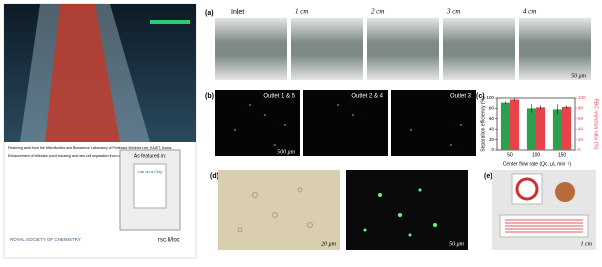 Image resolution: width=602 pixels, height=267 pixels. I want to click on position-label: 3 cm, so click(453, 12).